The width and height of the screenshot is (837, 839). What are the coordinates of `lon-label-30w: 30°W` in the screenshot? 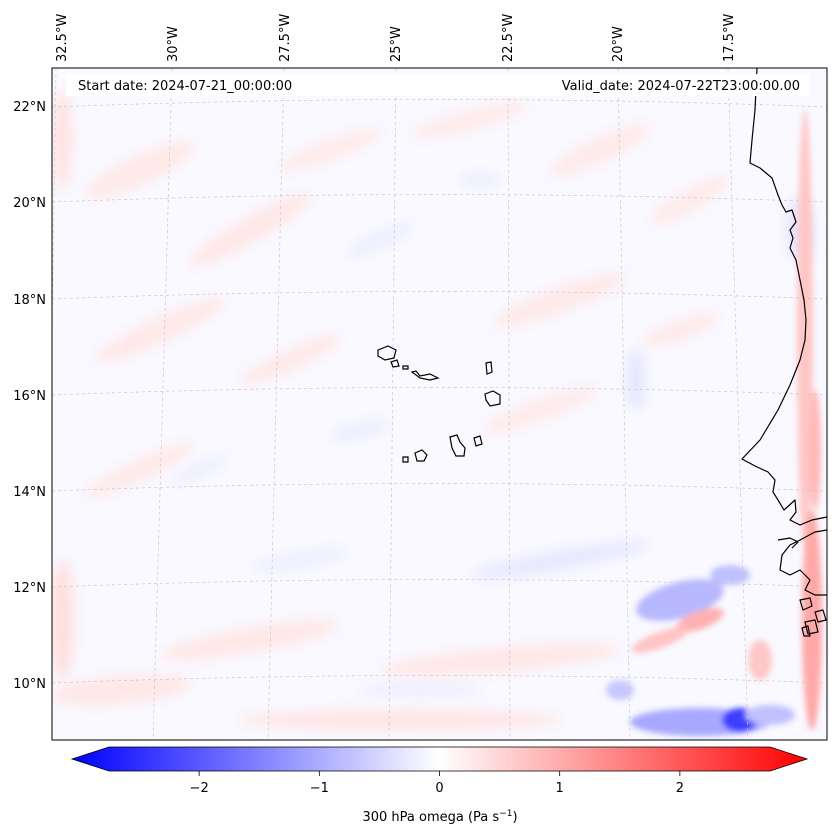 It's located at (173, 44).